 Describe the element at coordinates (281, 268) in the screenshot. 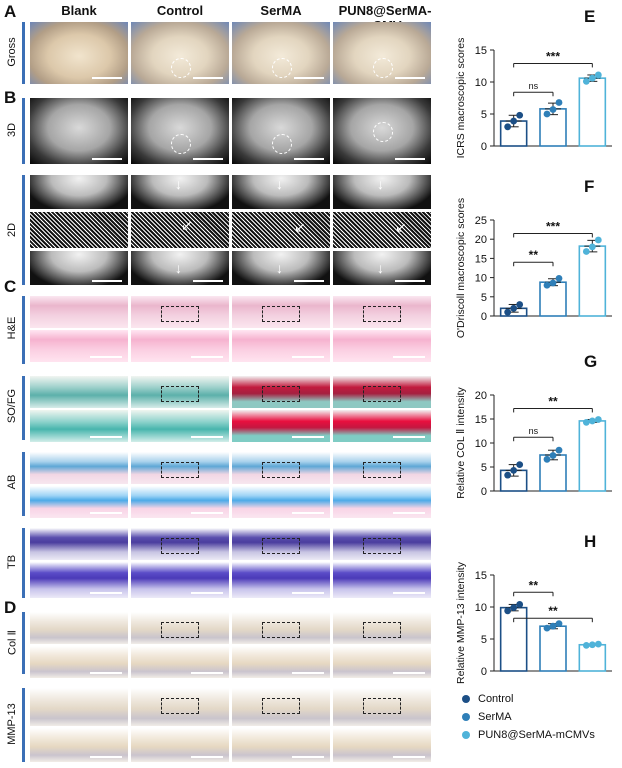

I see `ct2d-slice3-serma: ↓` at that location.